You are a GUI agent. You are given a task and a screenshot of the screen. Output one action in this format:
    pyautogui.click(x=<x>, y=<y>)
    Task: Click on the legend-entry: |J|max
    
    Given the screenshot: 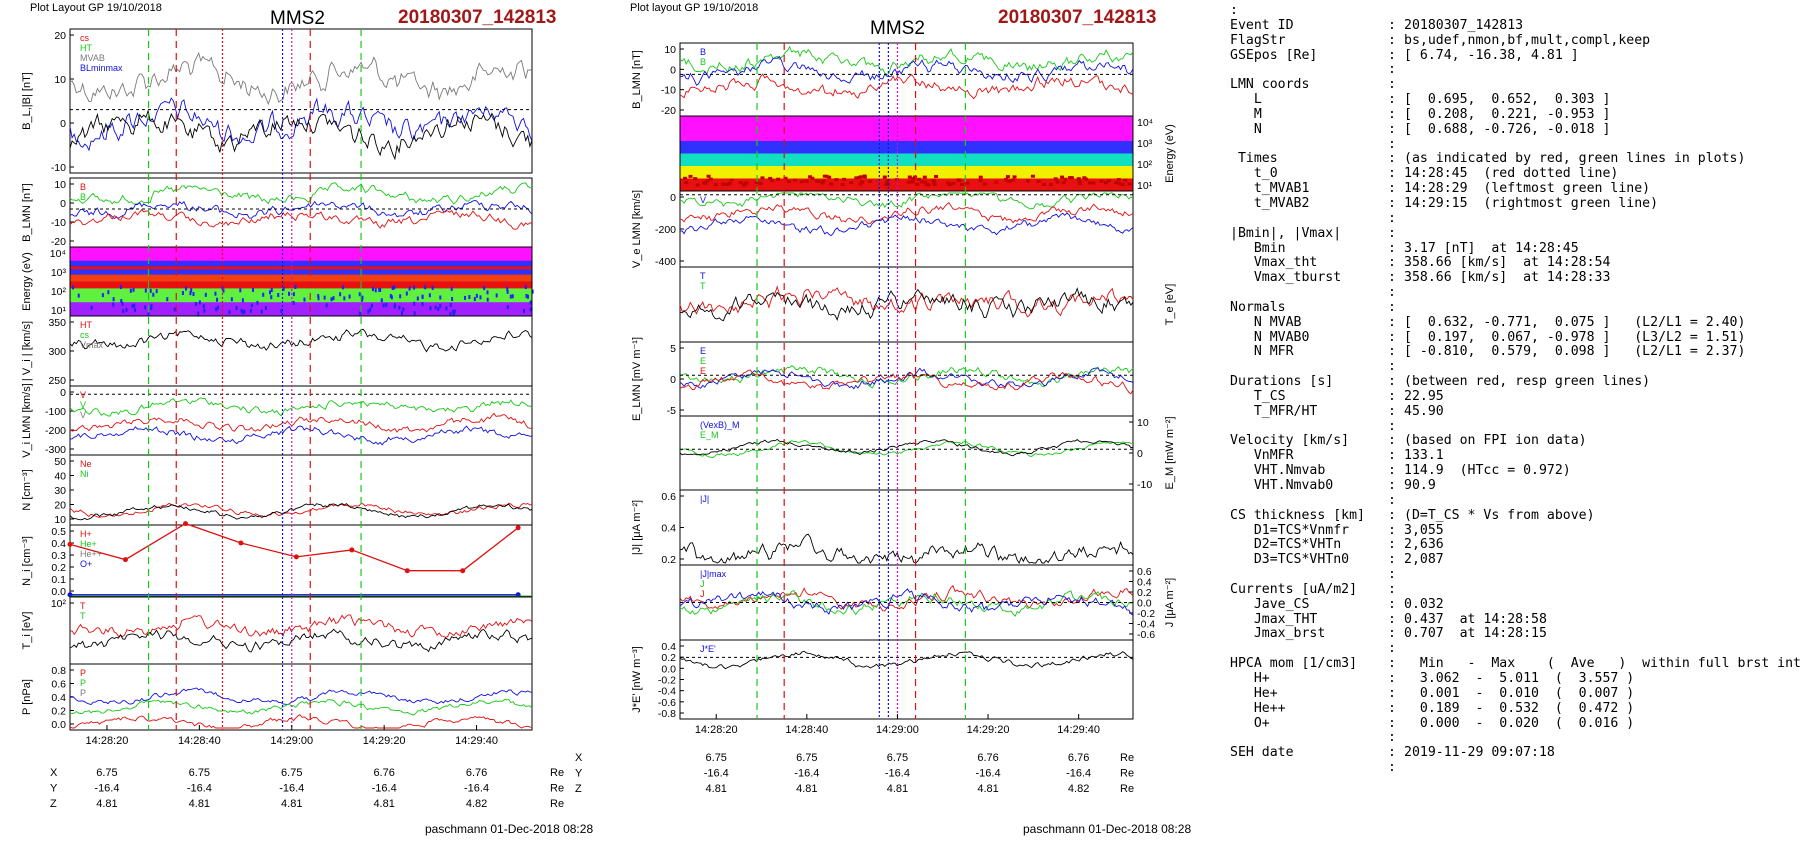 What is the action you would take?
    pyautogui.click(x=713, y=574)
    